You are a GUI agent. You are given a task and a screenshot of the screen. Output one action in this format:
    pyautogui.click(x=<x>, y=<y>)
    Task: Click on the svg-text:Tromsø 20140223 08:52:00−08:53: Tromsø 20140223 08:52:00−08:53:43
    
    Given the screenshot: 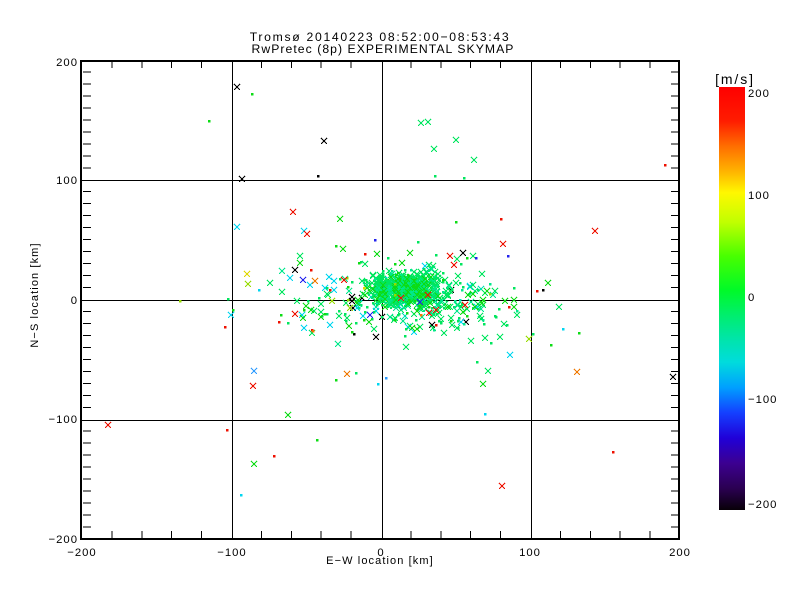 What is the action you would take?
    pyautogui.click(x=380, y=37)
    